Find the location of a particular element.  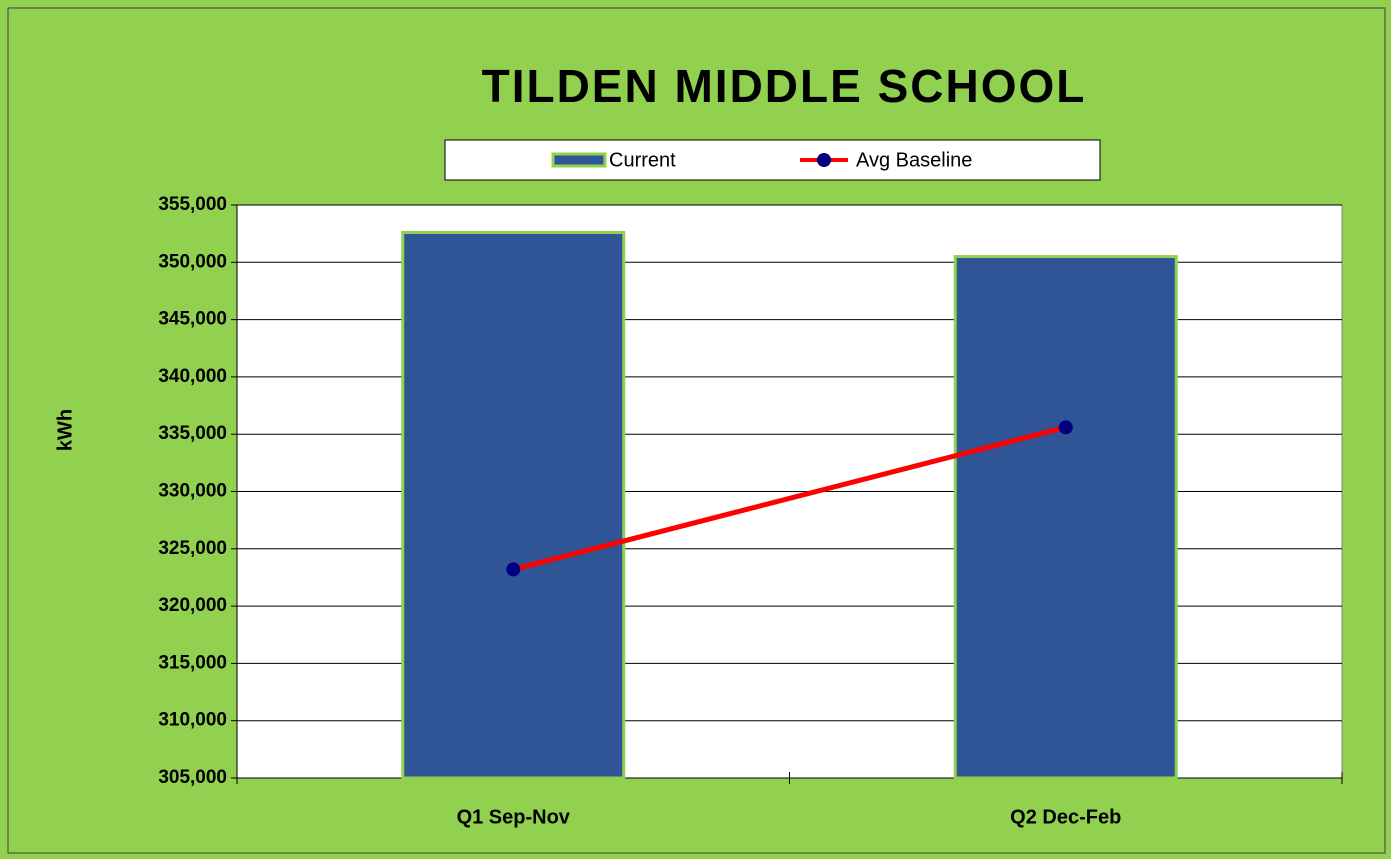

y-tick-label: 350,000 is located at coordinates (192, 261).